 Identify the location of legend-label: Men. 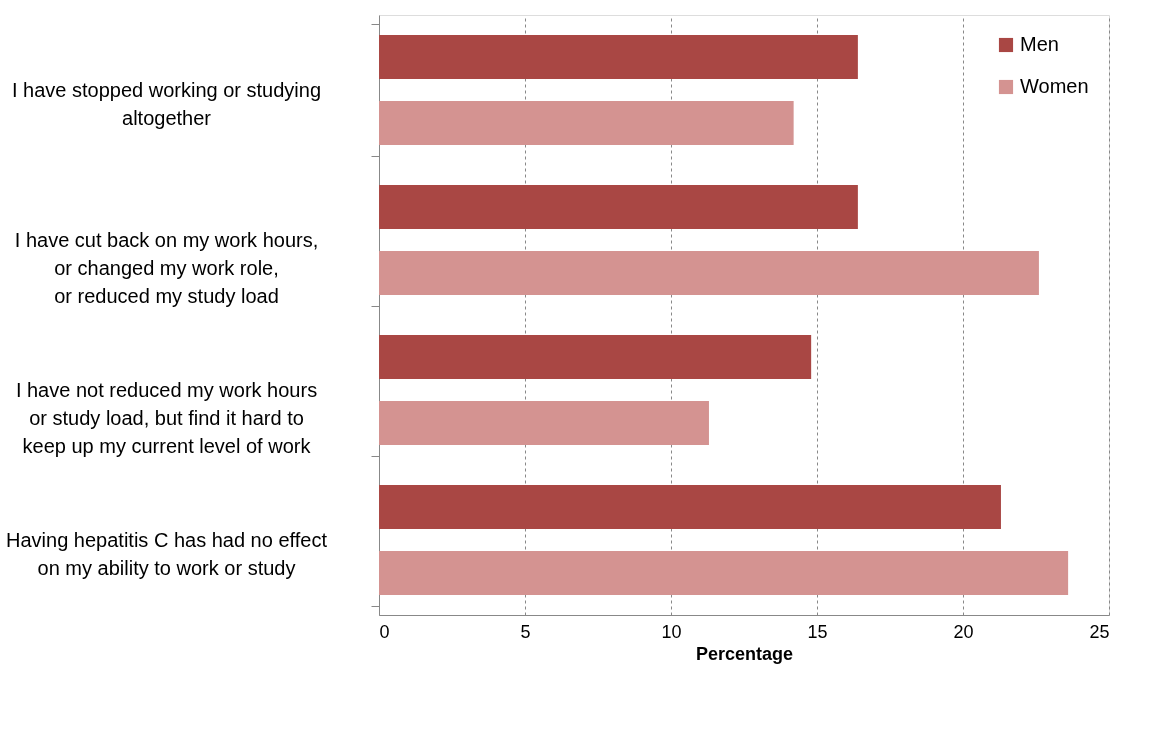
(1039, 44).